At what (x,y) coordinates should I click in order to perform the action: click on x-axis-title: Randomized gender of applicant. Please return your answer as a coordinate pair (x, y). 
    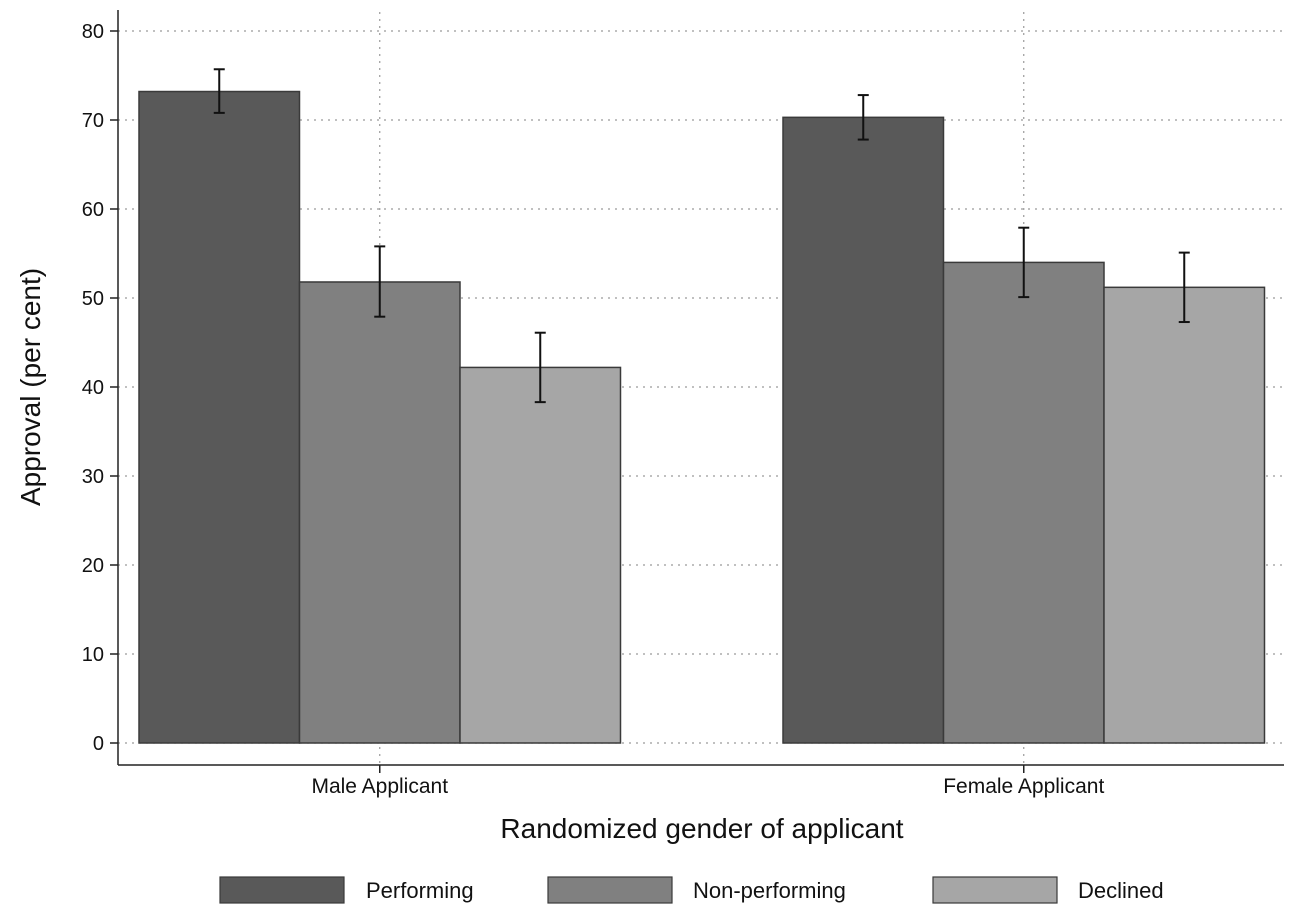
    Looking at the image, I should click on (701, 828).